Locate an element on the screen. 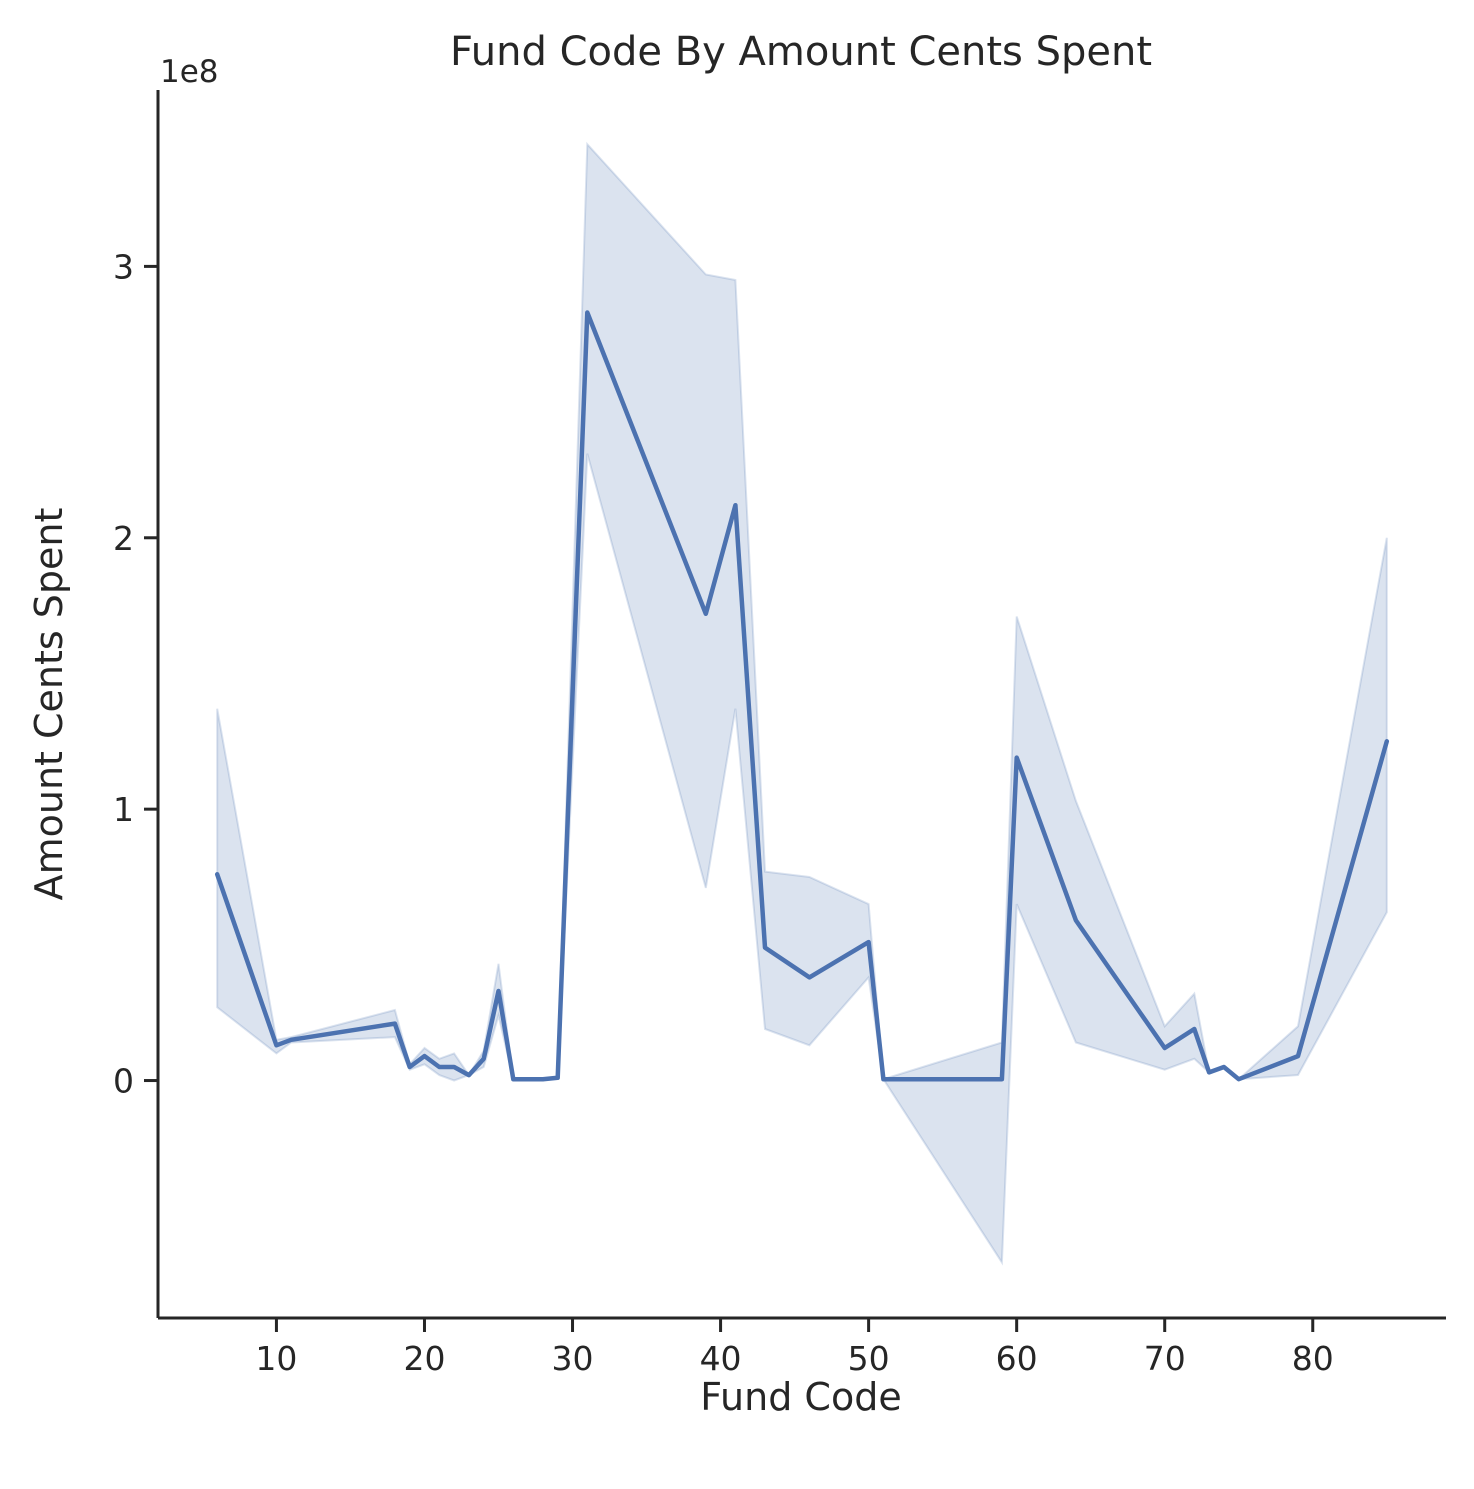 This screenshot has height=1489, width=1474. y-tick-label: 3 is located at coordinates (123, 266).